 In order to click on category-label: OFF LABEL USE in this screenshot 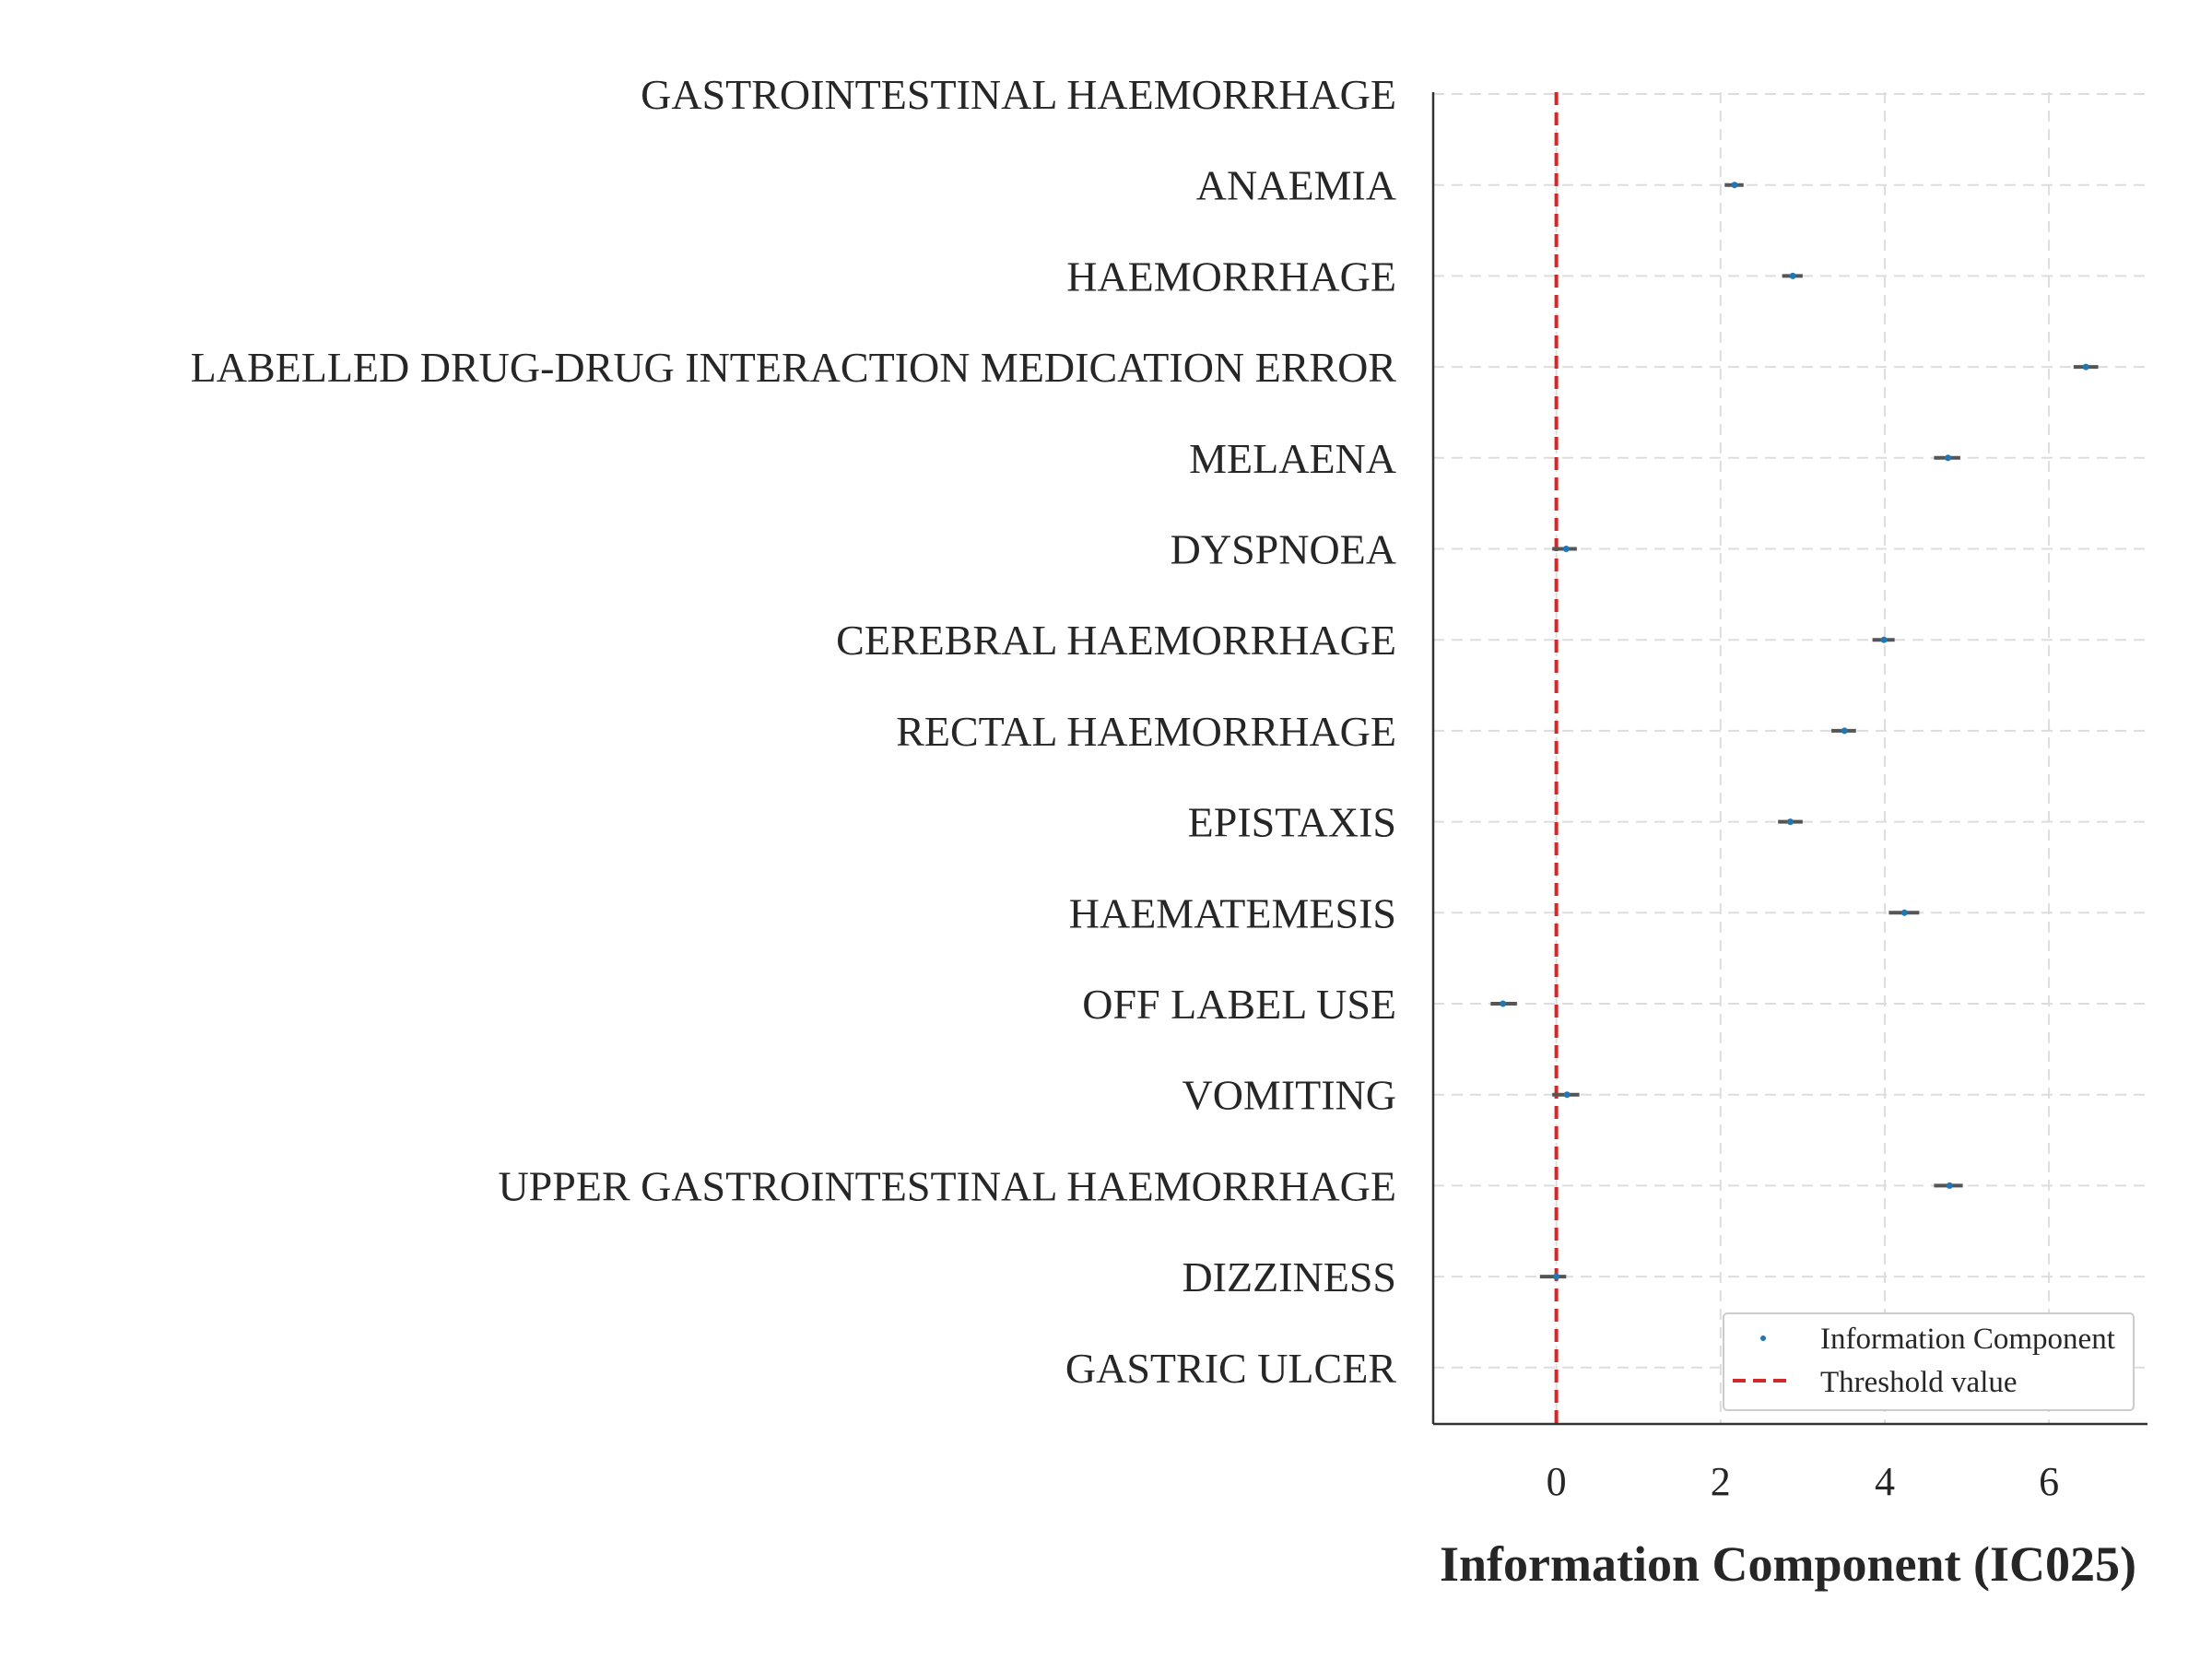, I will do `click(1239, 1004)`.